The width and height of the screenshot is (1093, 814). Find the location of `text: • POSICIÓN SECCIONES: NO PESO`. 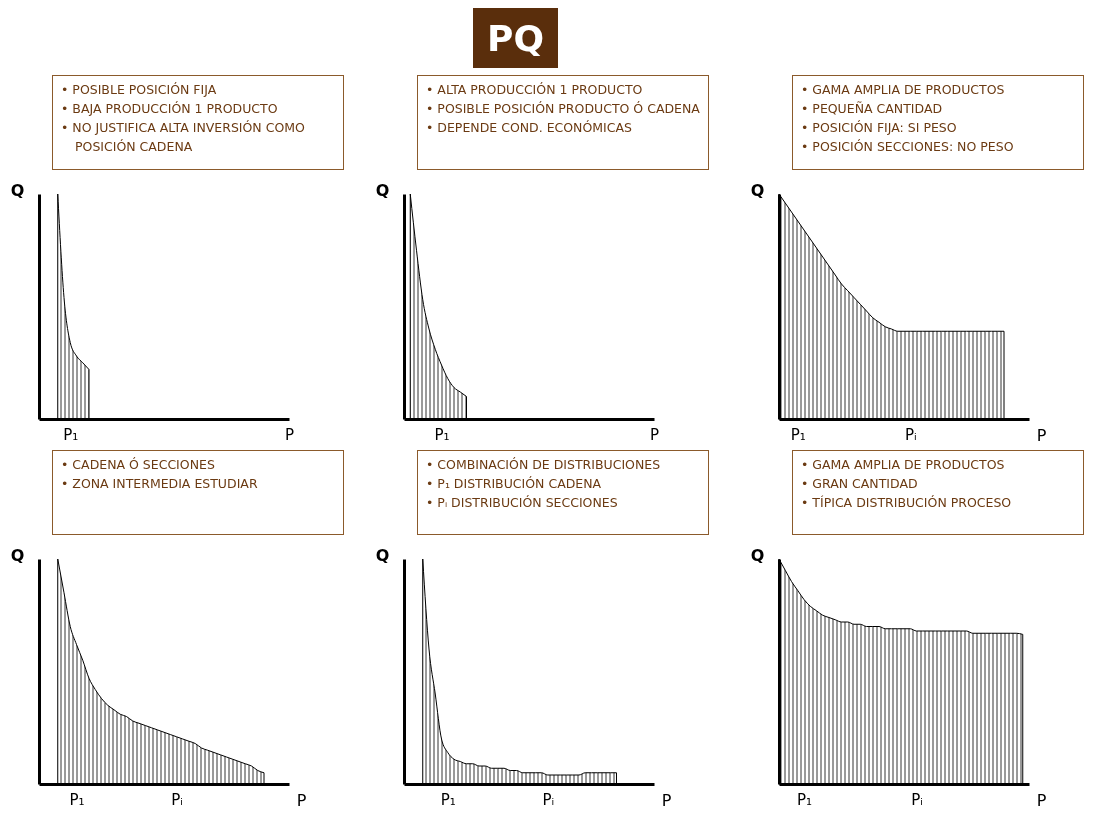

text: • POSICIÓN SECCIONES: NO PESO is located at coordinates (908, 147).